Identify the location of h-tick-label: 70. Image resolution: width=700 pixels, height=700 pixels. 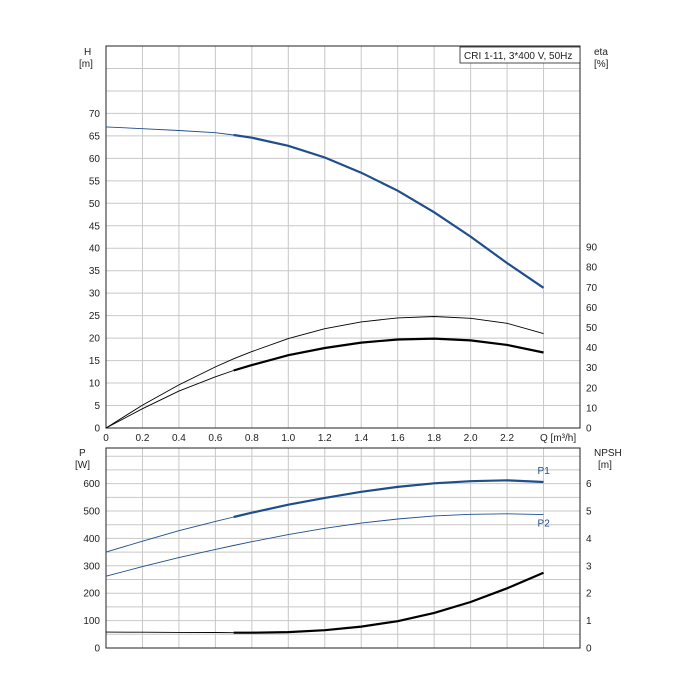
(95, 114).